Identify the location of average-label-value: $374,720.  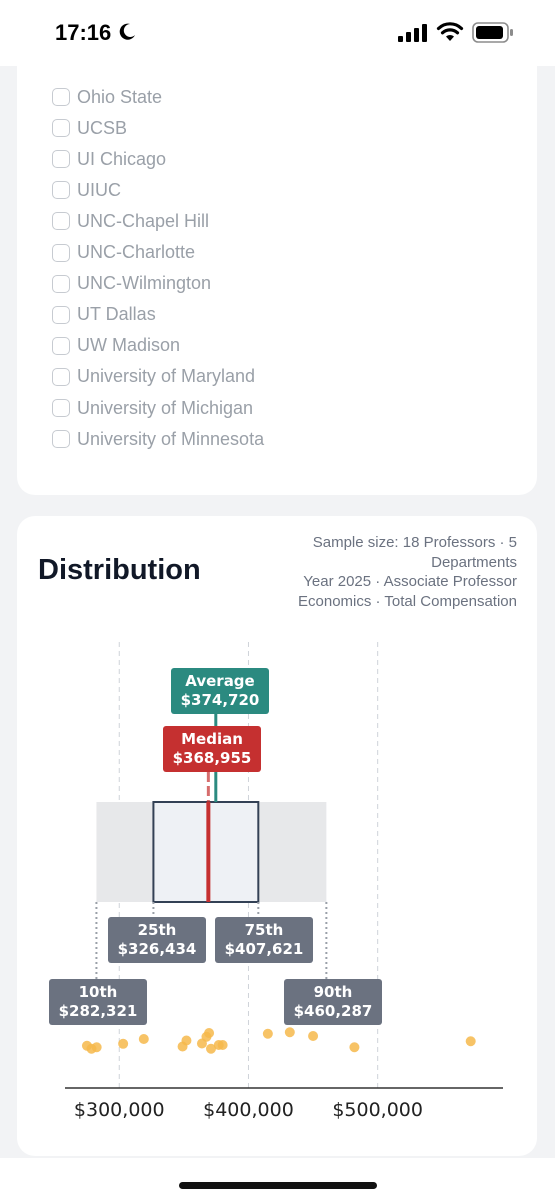
(220, 700).